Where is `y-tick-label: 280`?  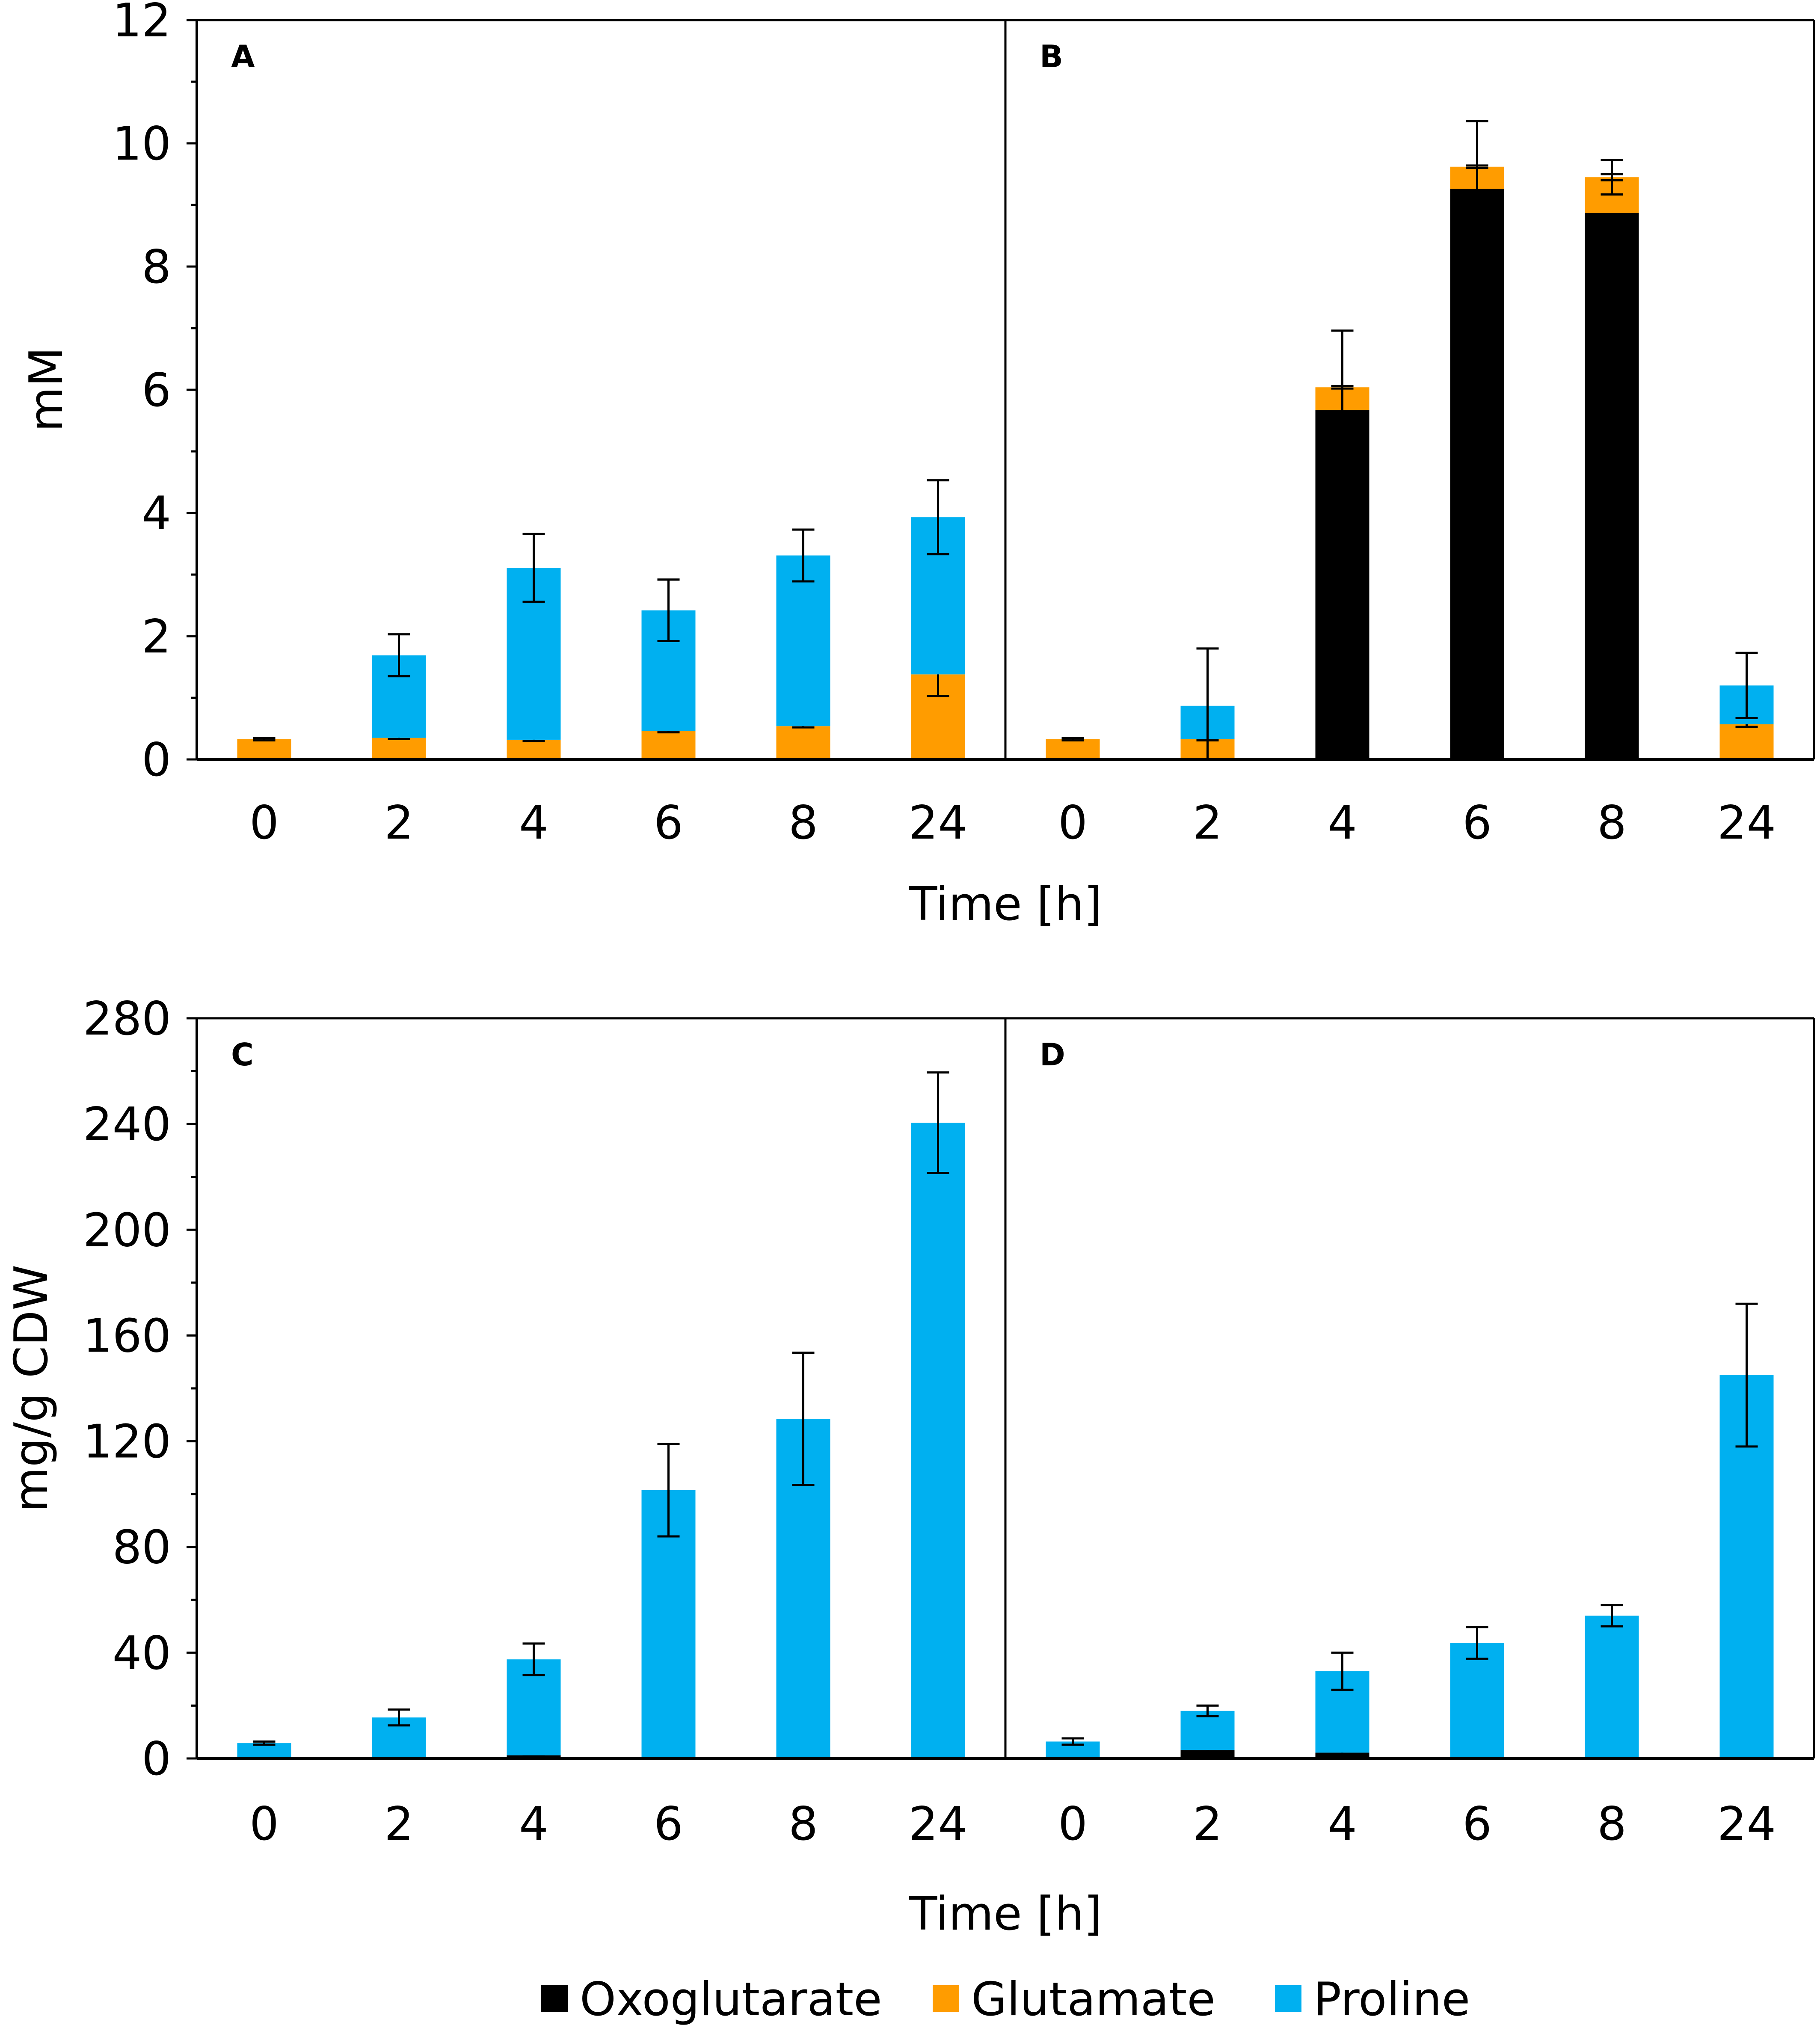 y-tick-label: 280 is located at coordinates (127, 1019).